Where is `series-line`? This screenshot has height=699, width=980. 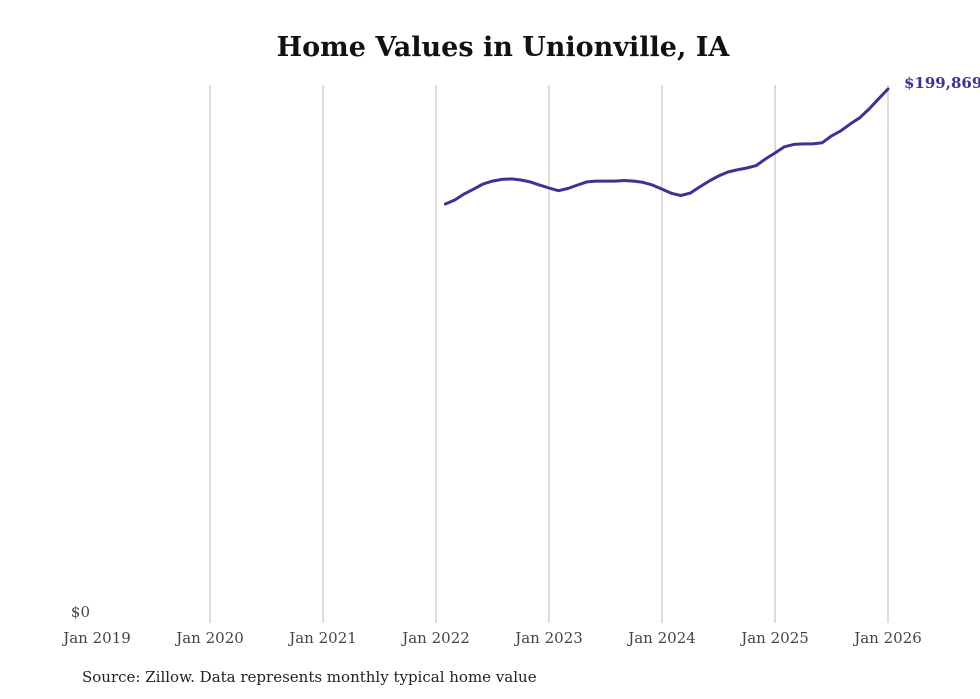 series-line is located at coordinates (666, 146).